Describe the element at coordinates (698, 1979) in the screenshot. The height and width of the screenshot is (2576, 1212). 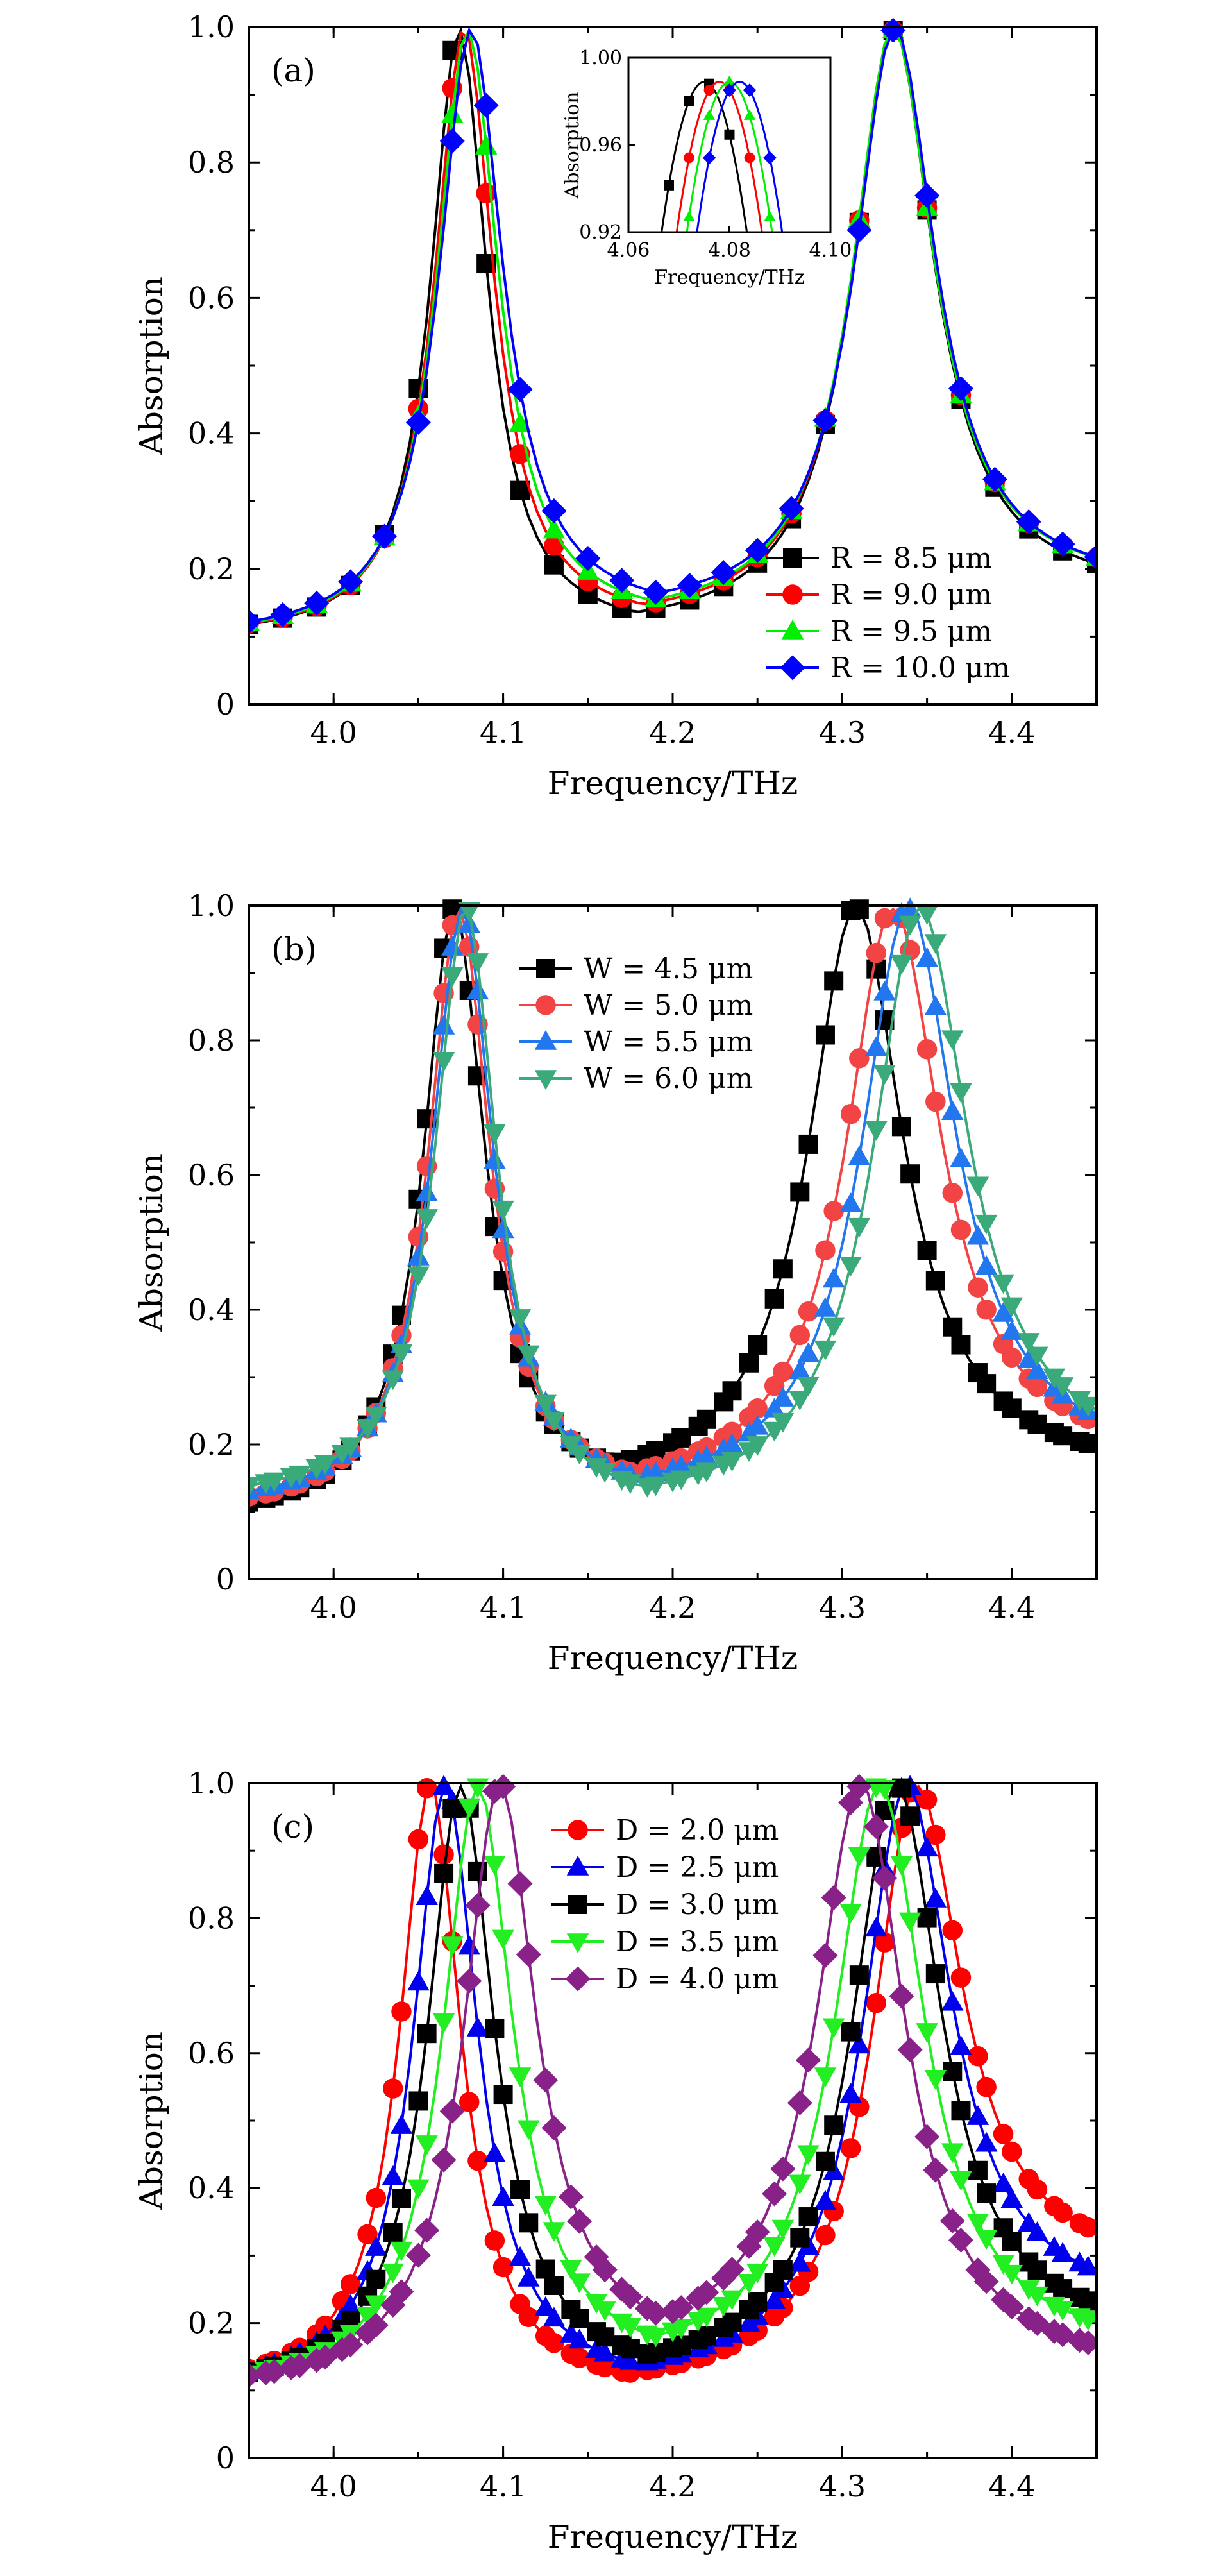
I see `legend-entry: D = 4.0 μm` at that location.